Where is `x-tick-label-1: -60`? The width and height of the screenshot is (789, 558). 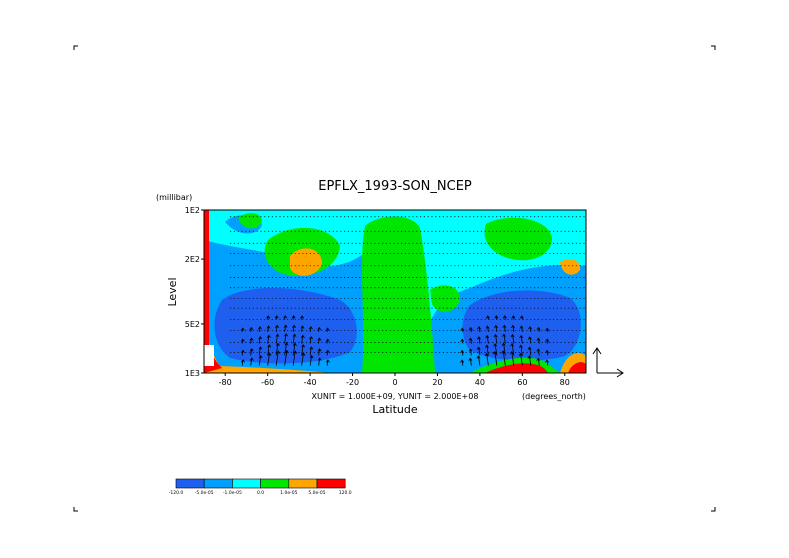 x-tick-label-1: -60 is located at coordinates (267, 382).